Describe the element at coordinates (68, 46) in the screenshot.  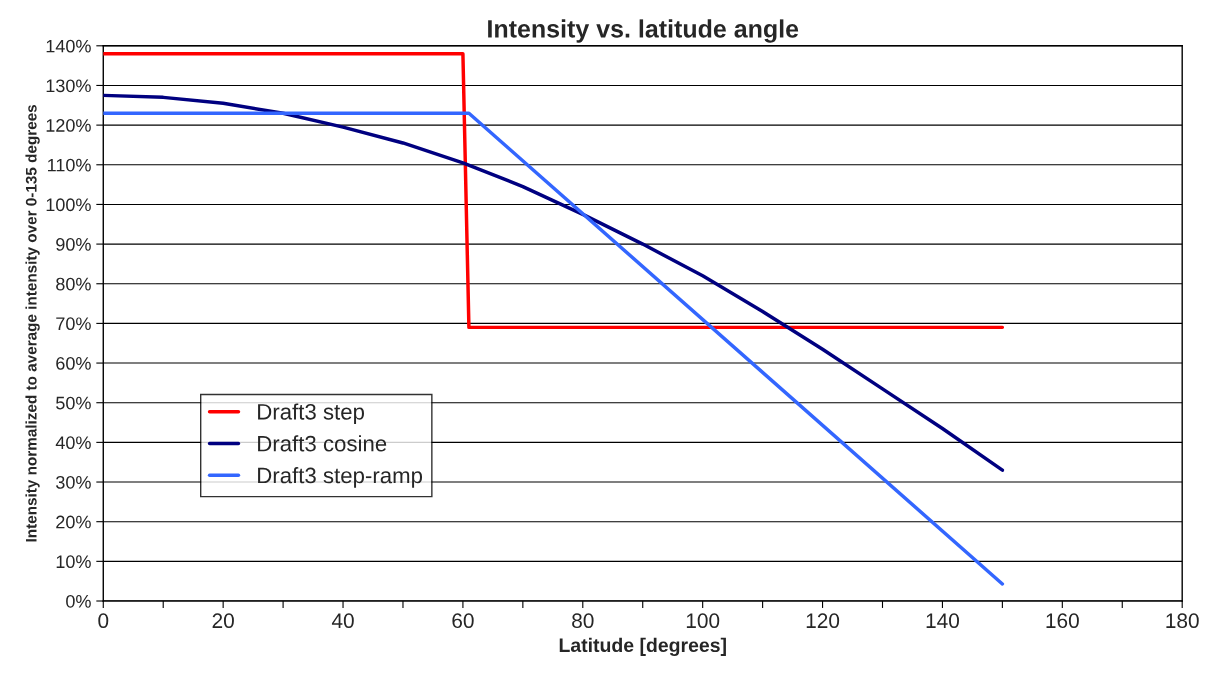
I see `y-tick-label: 140%` at that location.